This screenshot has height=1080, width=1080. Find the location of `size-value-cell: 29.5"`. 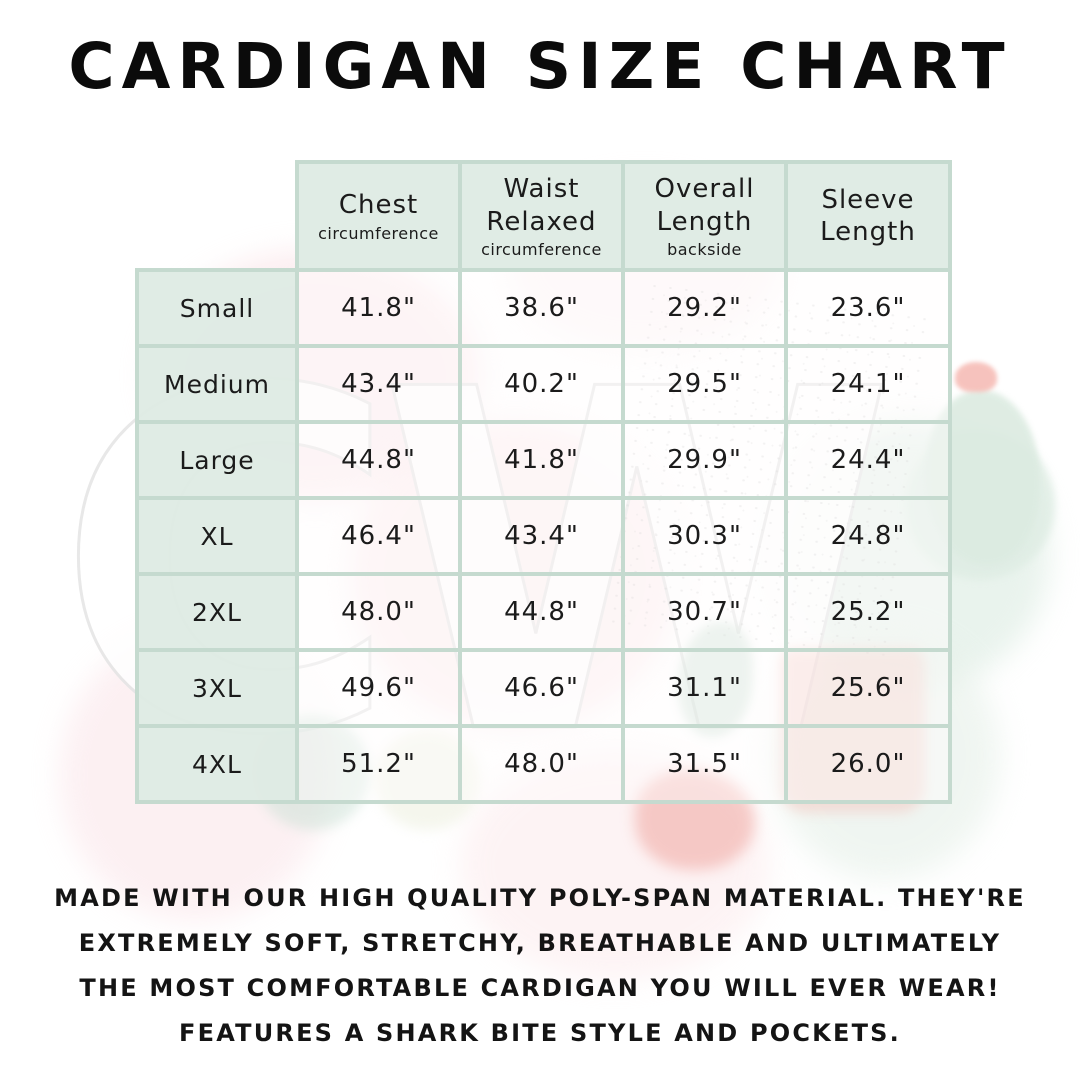

size-value-cell: 29.5" is located at coordinates (704, 384).